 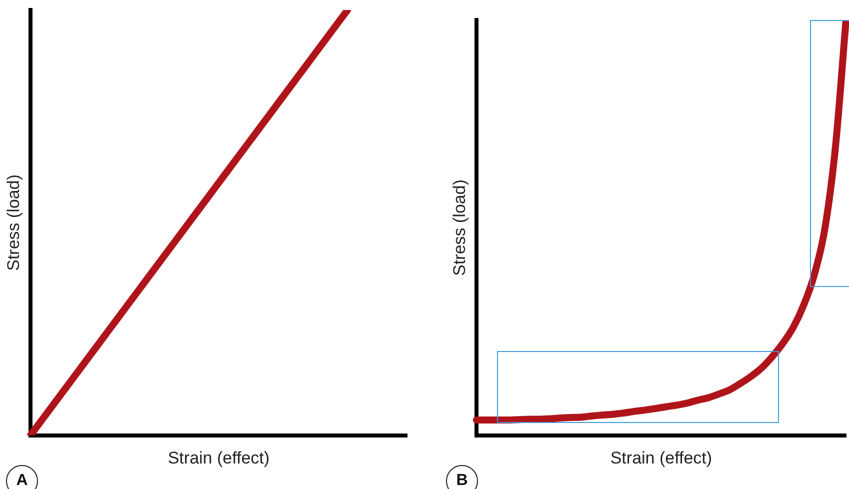 What do you see at coordinates (462, 477) in the screenshot?
I see `text: B` at bounding box center [462, 477].